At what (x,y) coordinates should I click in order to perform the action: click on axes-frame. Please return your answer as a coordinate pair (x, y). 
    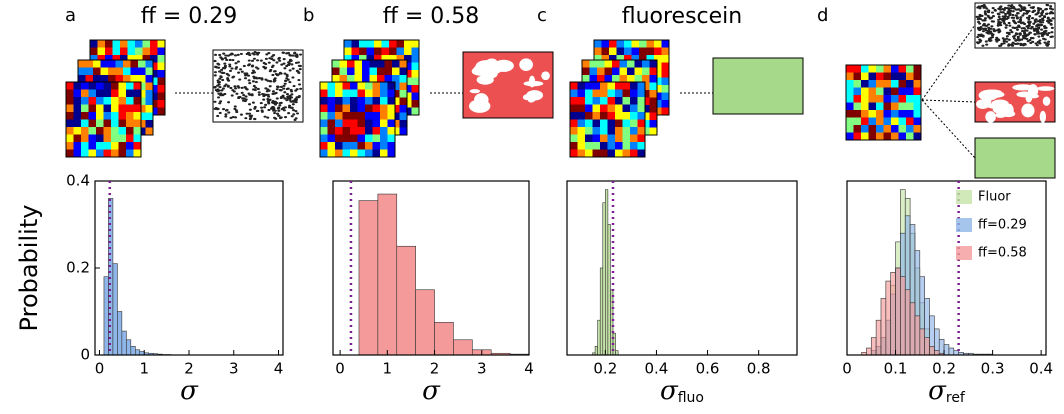
    Looking at the image, I should click on (431, 268).